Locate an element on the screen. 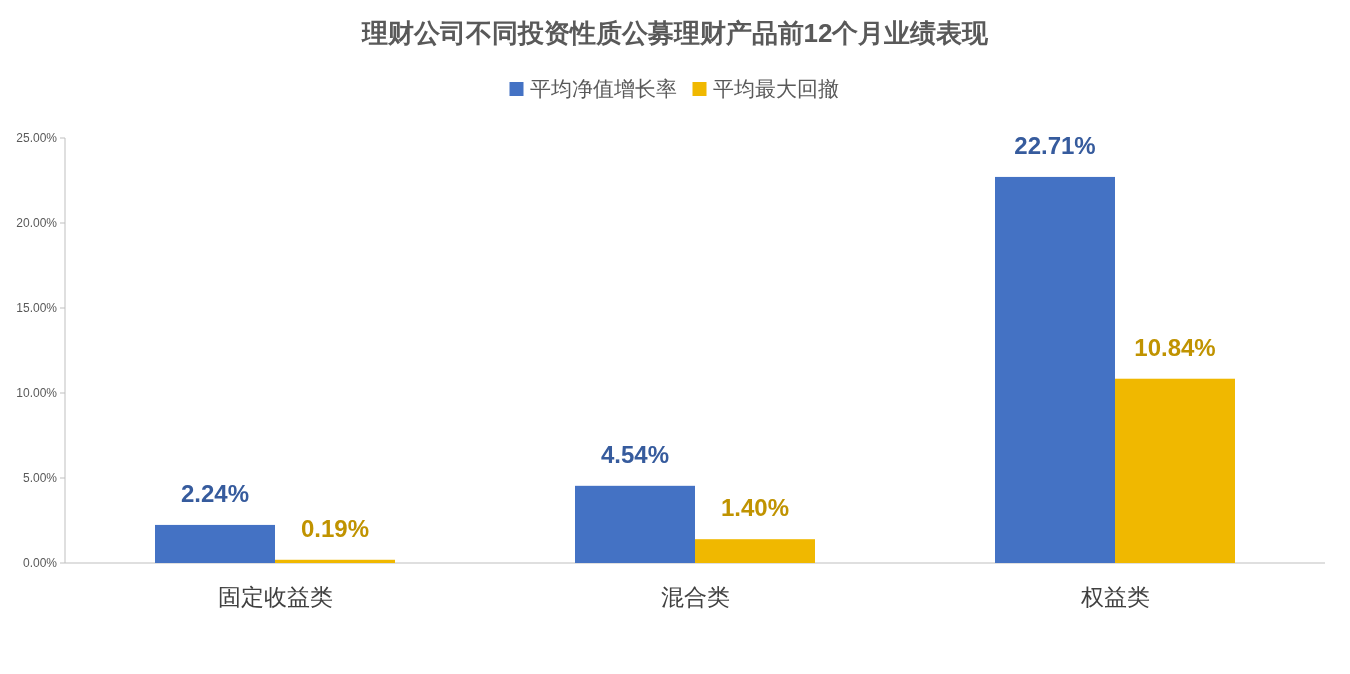 The image size is (1350, 674). y-tick-label: 15.00% is located at coordinates (37, 308).